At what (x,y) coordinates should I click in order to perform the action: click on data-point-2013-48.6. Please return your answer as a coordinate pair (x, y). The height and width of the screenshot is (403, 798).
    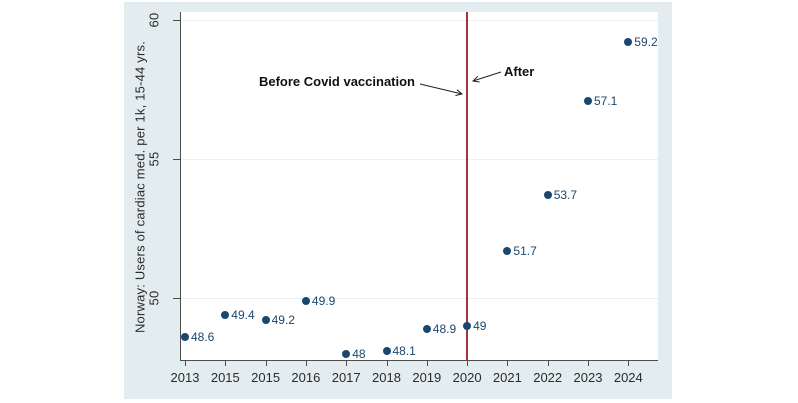
    Looking at the image, I should click on (185, 336).